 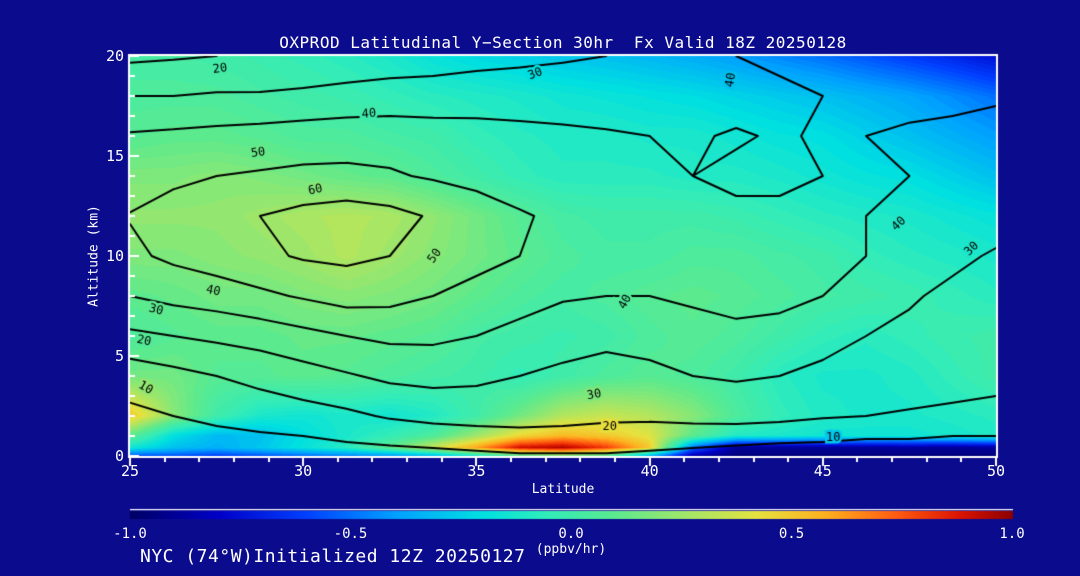 I want to click on x-tick-label: 35, so click(x=476, y=471).